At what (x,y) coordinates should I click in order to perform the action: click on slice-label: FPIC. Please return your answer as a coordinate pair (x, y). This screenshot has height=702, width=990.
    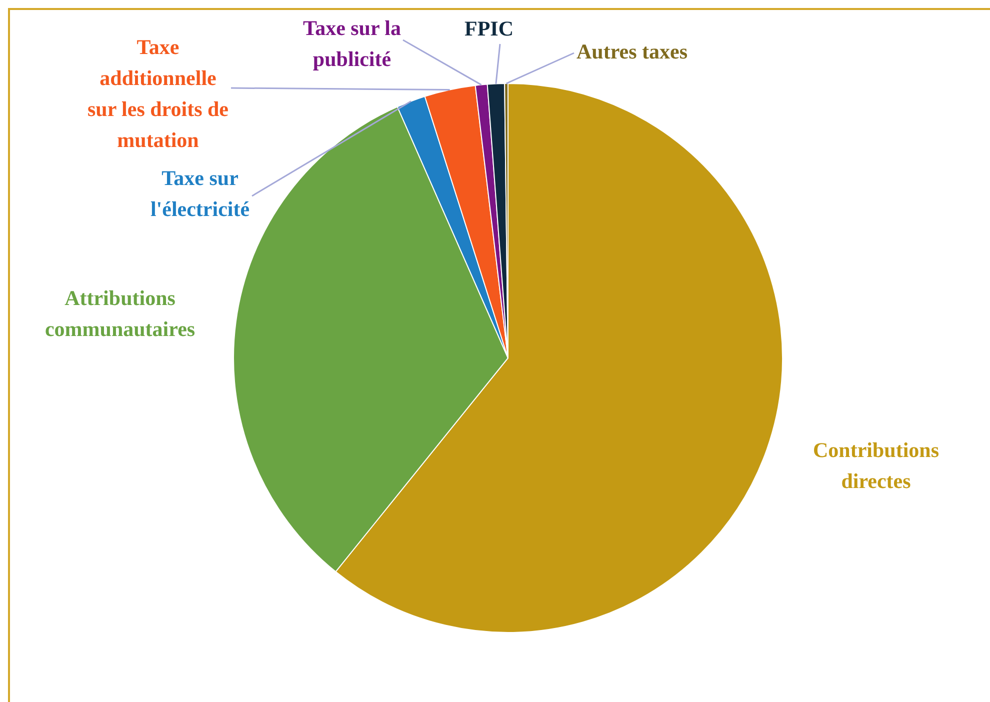
    Looking at the image, I should click on (489, 28).